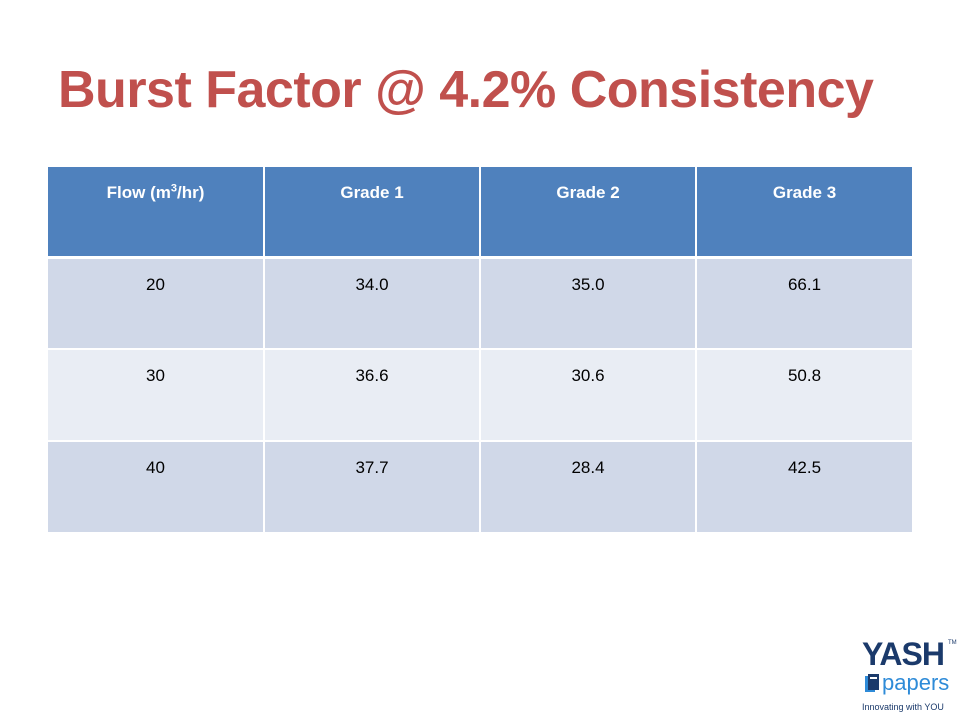  What do you see at coordinates (156, 303) in the screenshot?
I see `cell-flow: 20` at bounding box center [156, 303].